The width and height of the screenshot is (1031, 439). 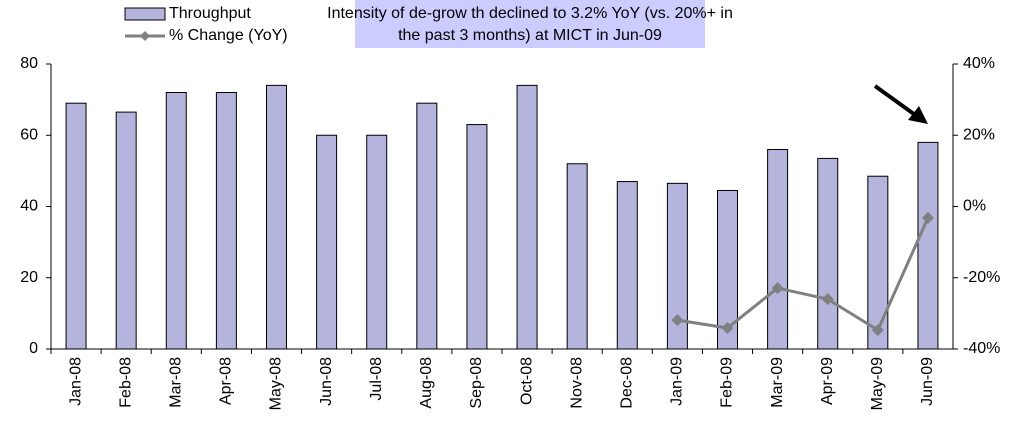 I want to click on x-tick-label: Jan-09, so click(x=677, y=381).